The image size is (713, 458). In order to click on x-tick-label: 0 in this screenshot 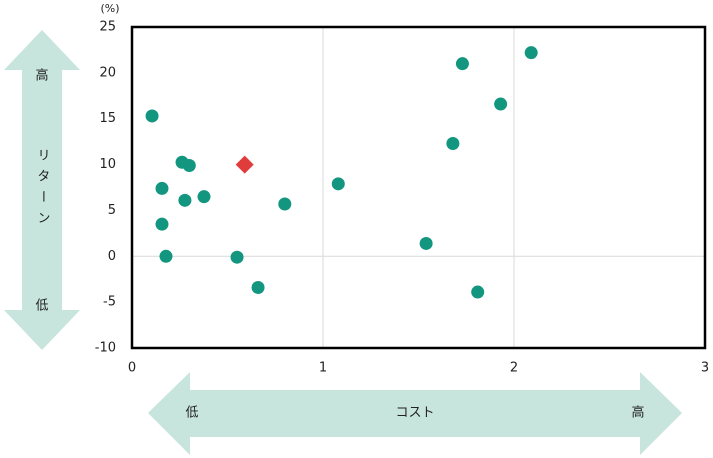, I will do `click(132, 368)`.